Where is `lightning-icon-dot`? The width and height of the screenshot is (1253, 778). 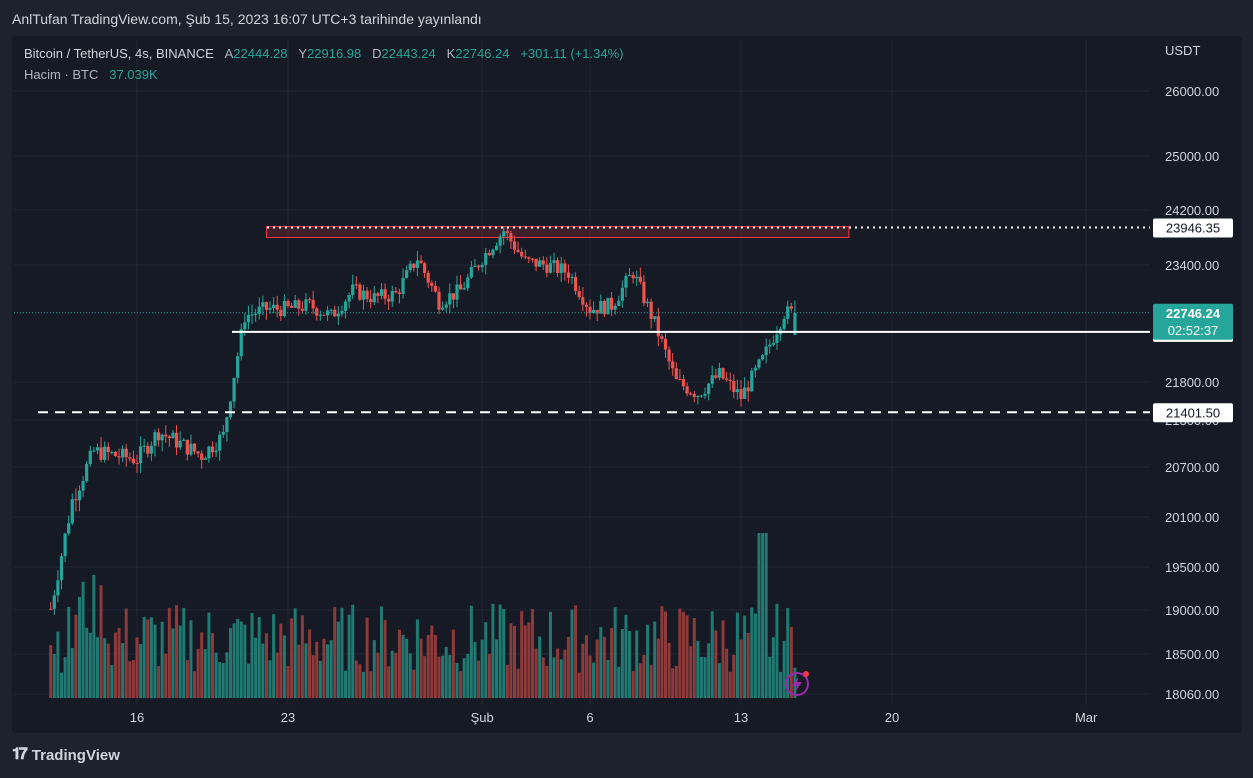 lightning-icon-dot is located at coordinates (806, 674).